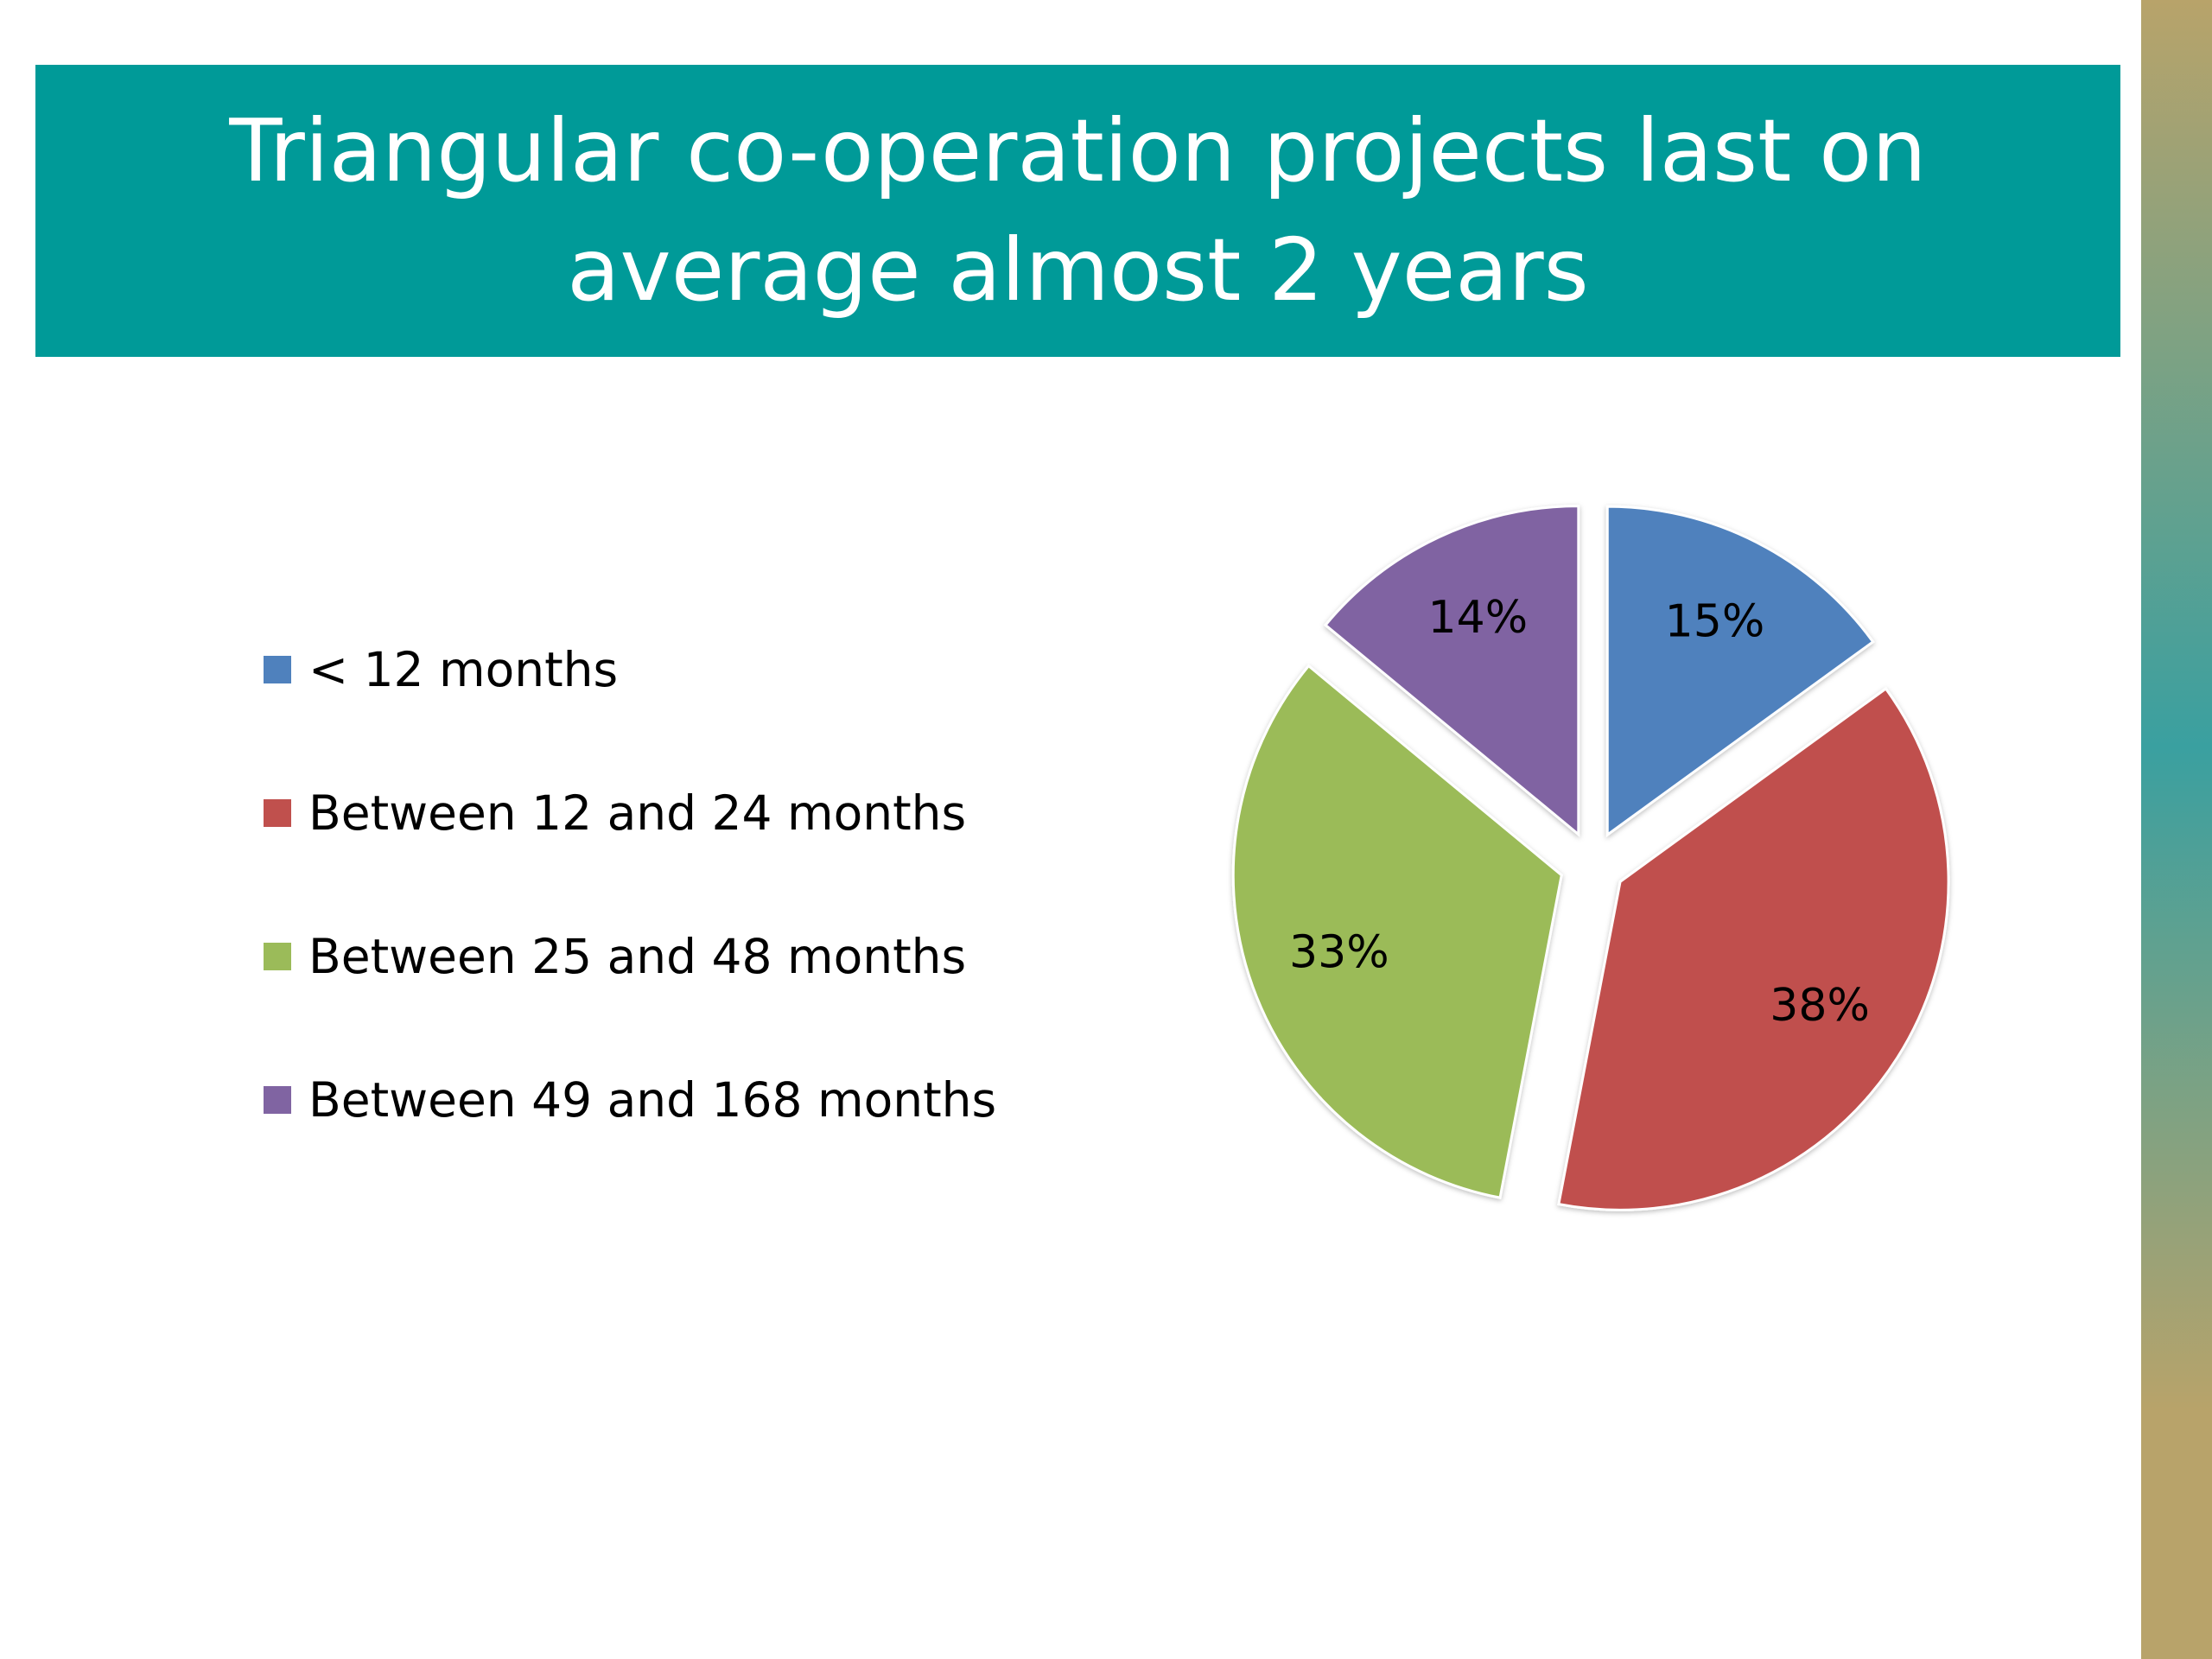 Image resolution: width=2212 pixels, height=1659 pixels. What do you see at coordinates (652, 1100) in the screenshot?
I see `legend-label: Between 49 and 168 months` at bounding box center [652, 1100].